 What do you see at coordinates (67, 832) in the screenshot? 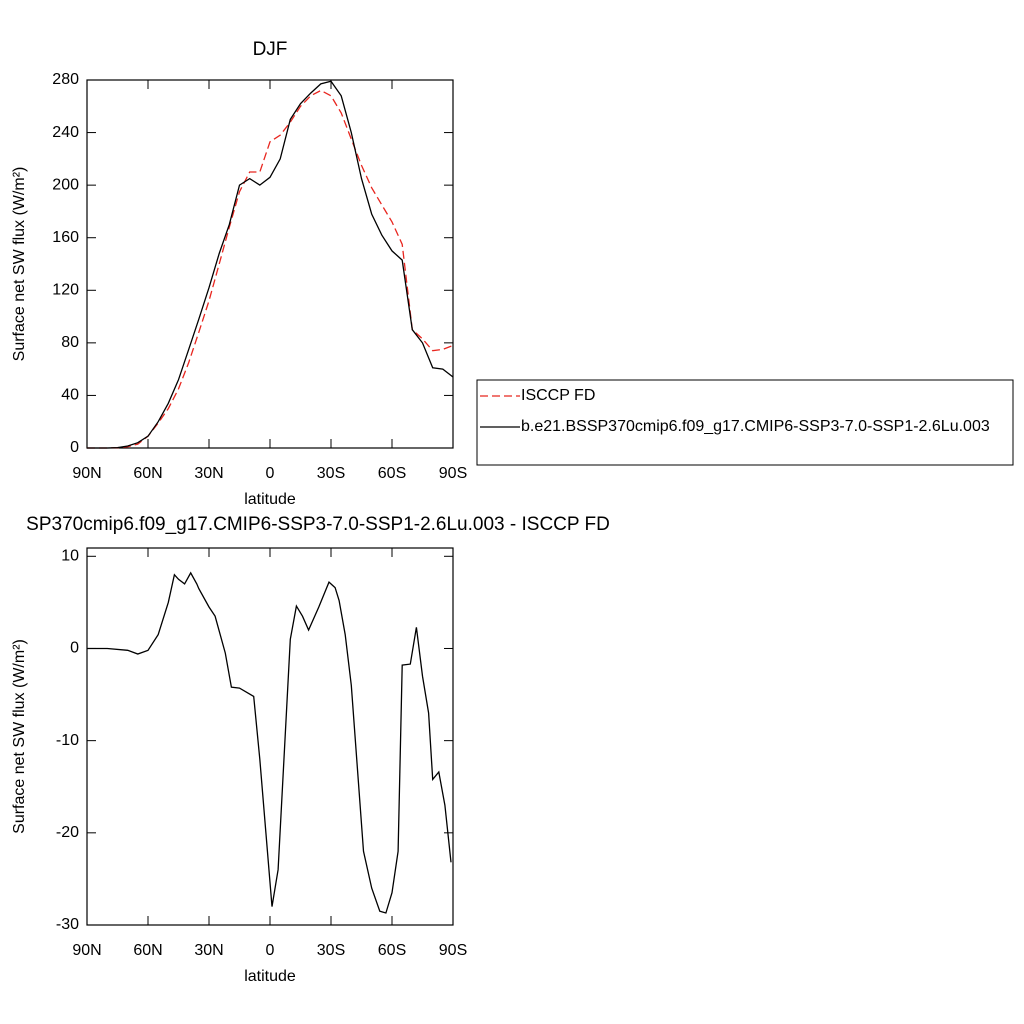
I see `y-tick-label: -20` at bounding box center [67, 832].